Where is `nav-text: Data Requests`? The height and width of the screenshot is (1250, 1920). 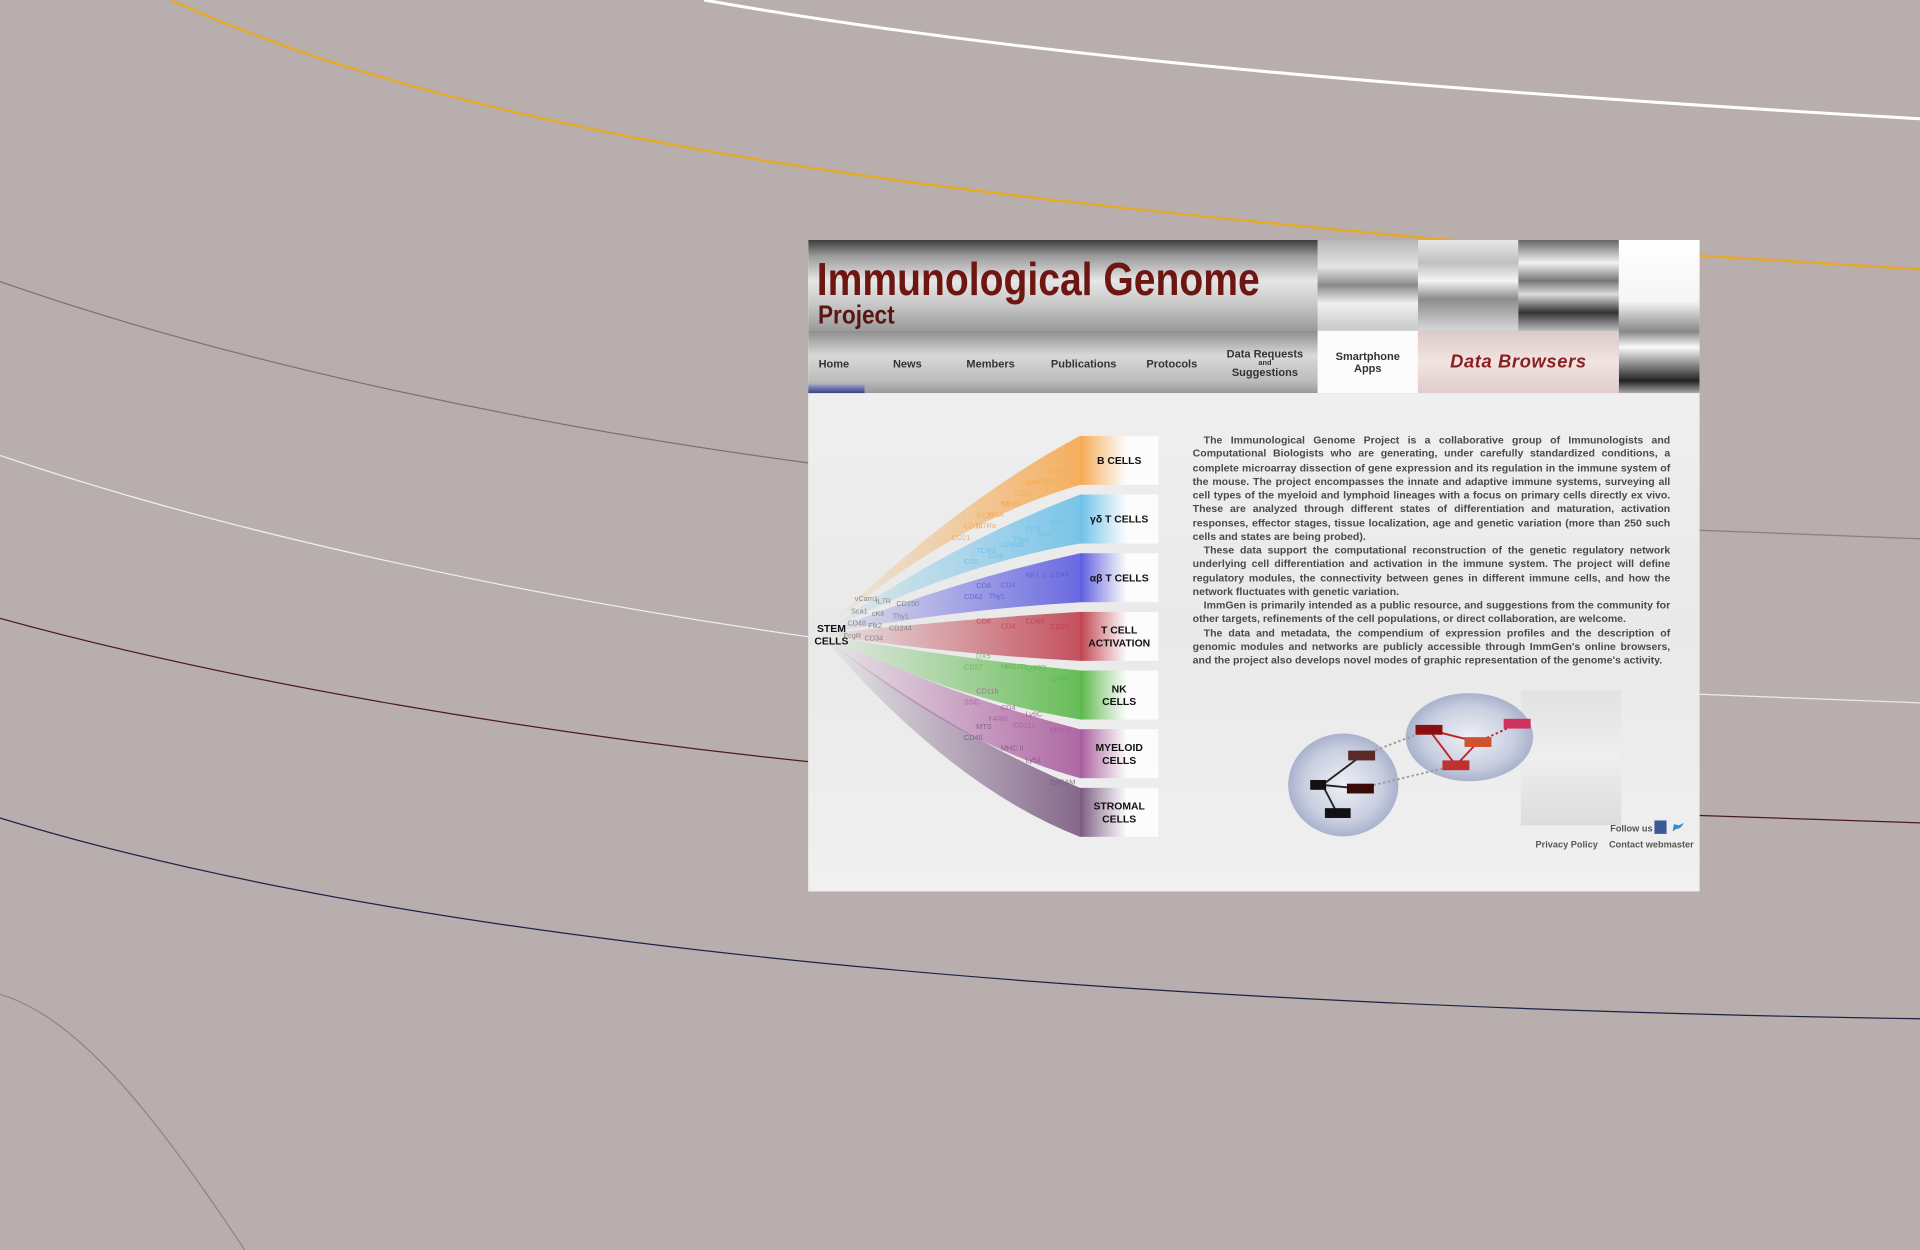
nav-text: Data Requests is located at coordinates (1265, 354).